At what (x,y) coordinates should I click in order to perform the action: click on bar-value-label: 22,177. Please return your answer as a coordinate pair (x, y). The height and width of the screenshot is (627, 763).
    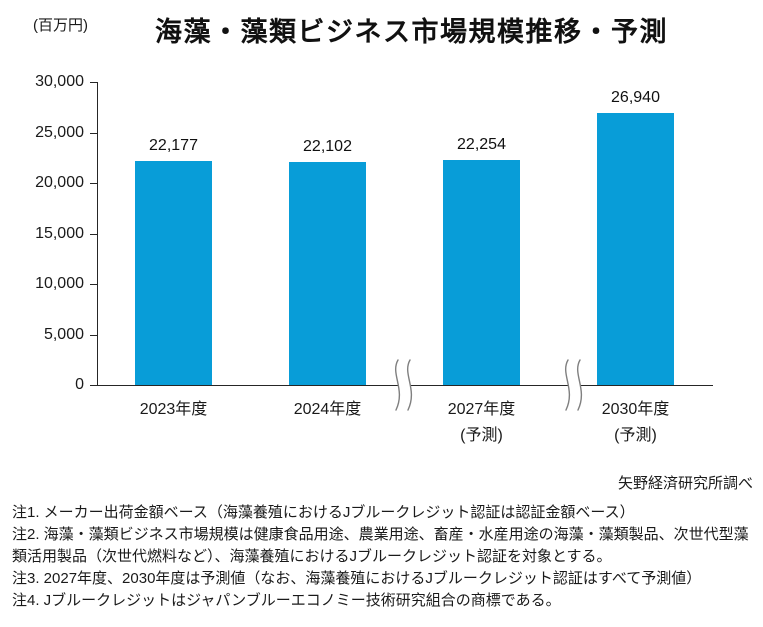
    Looking at the image, I should click on (173, 145).